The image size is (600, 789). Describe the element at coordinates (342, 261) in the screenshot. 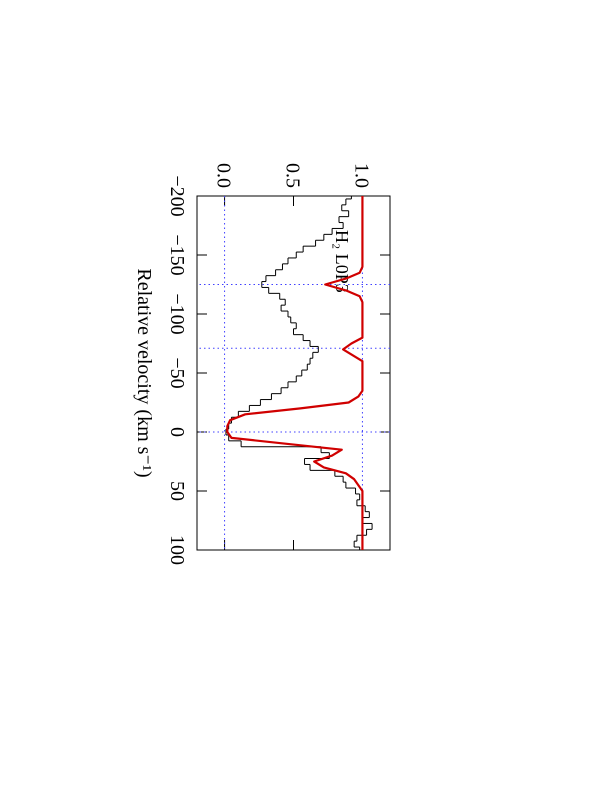

I see `annotation: H₂ L0P3` at that location.